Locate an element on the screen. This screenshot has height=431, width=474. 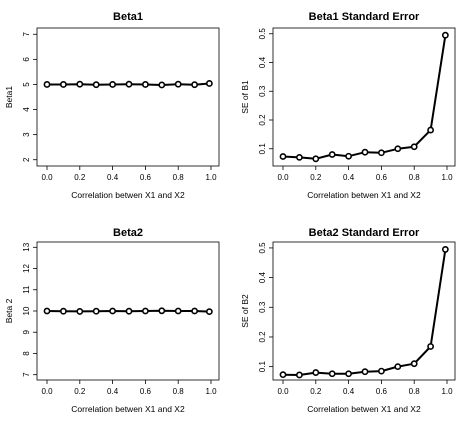
y-axis-label: Beta1 is located at coordinates (9, 97).